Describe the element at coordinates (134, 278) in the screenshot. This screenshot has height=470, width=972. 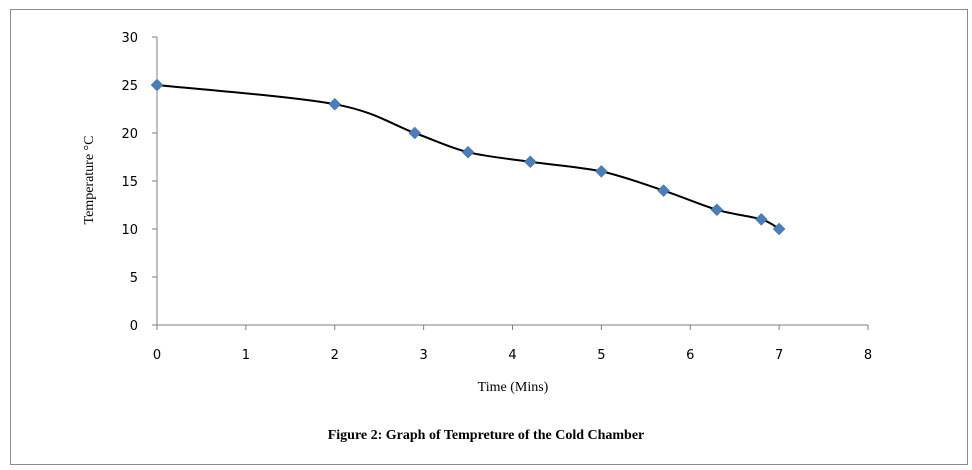
I see `y-tick-label: 5` at that location.